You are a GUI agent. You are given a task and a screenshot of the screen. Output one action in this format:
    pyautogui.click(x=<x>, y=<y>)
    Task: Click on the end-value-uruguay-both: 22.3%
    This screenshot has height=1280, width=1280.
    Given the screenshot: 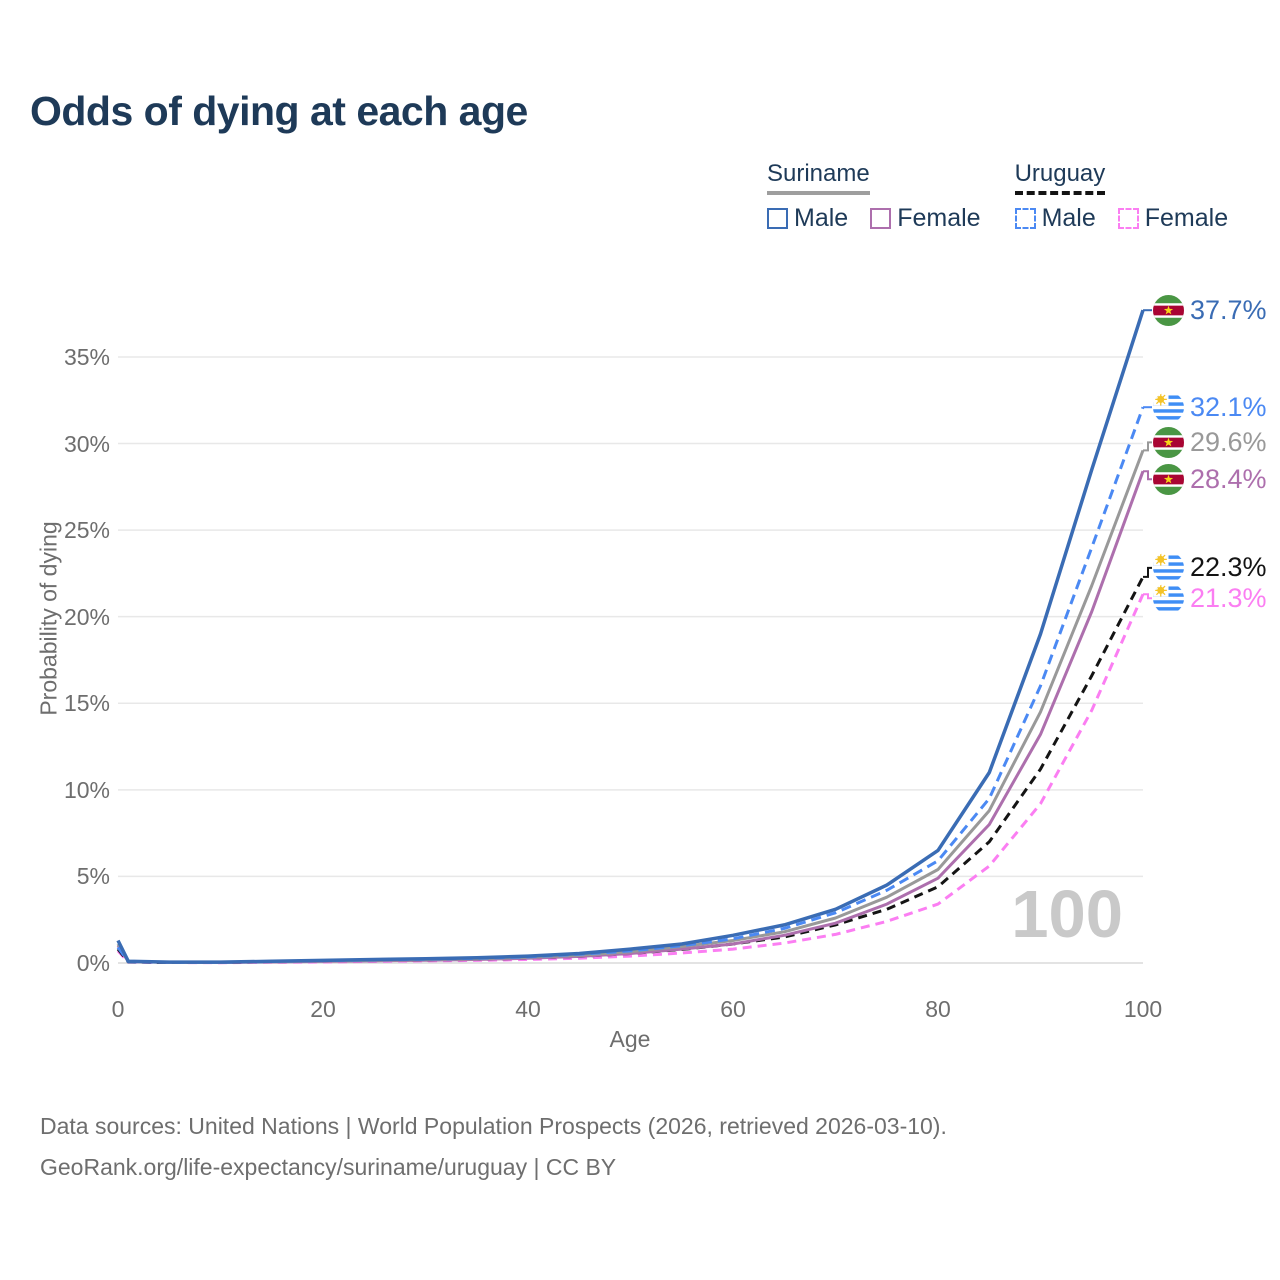 What is the action you would take?
    pyautogui.click(x=1228, y=567)
    